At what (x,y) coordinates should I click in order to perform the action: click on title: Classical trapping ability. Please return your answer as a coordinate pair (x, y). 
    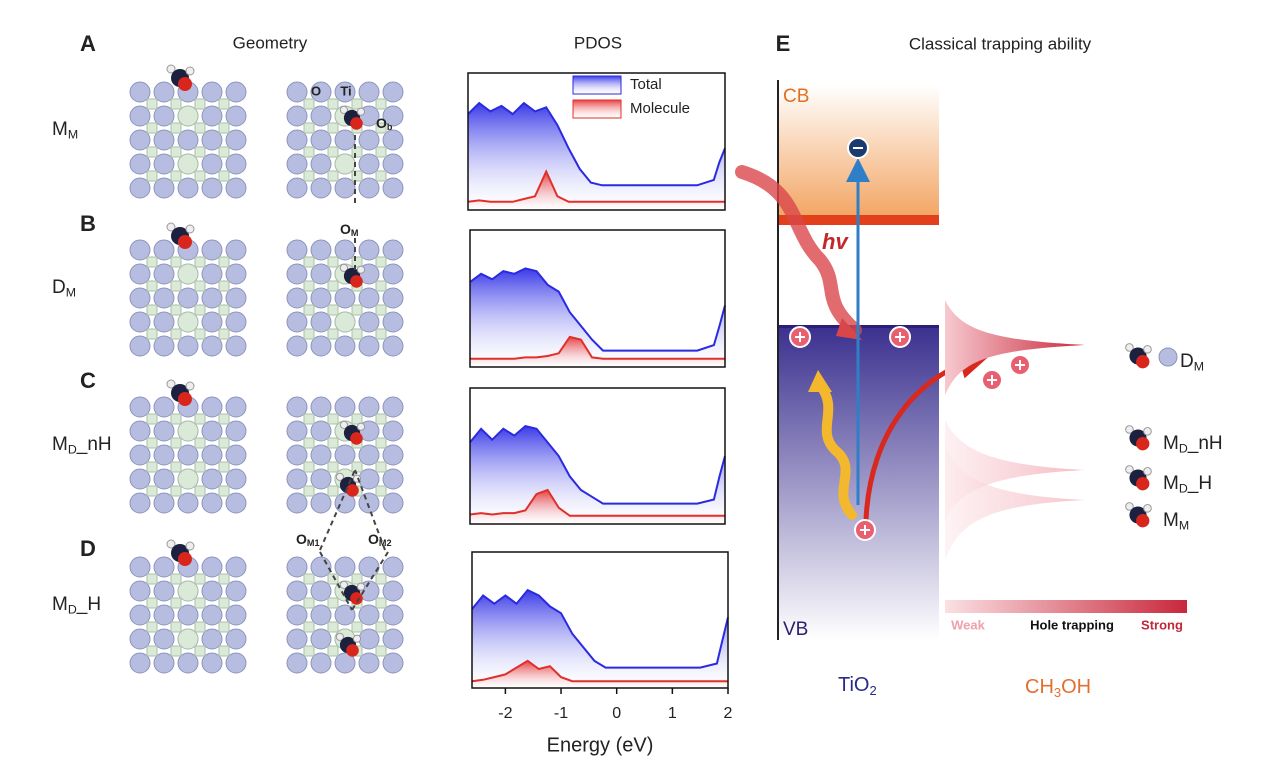
    Looking at the image, I should click on (1000, 43).